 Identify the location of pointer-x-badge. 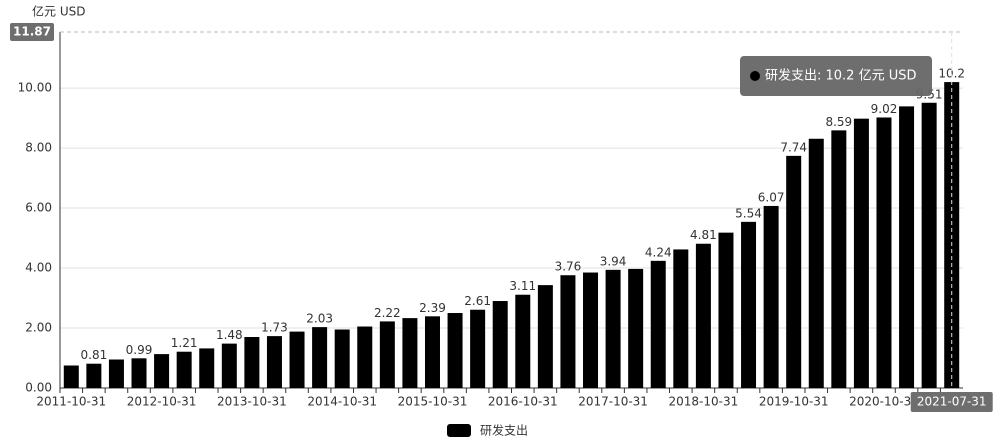
(951, 402).